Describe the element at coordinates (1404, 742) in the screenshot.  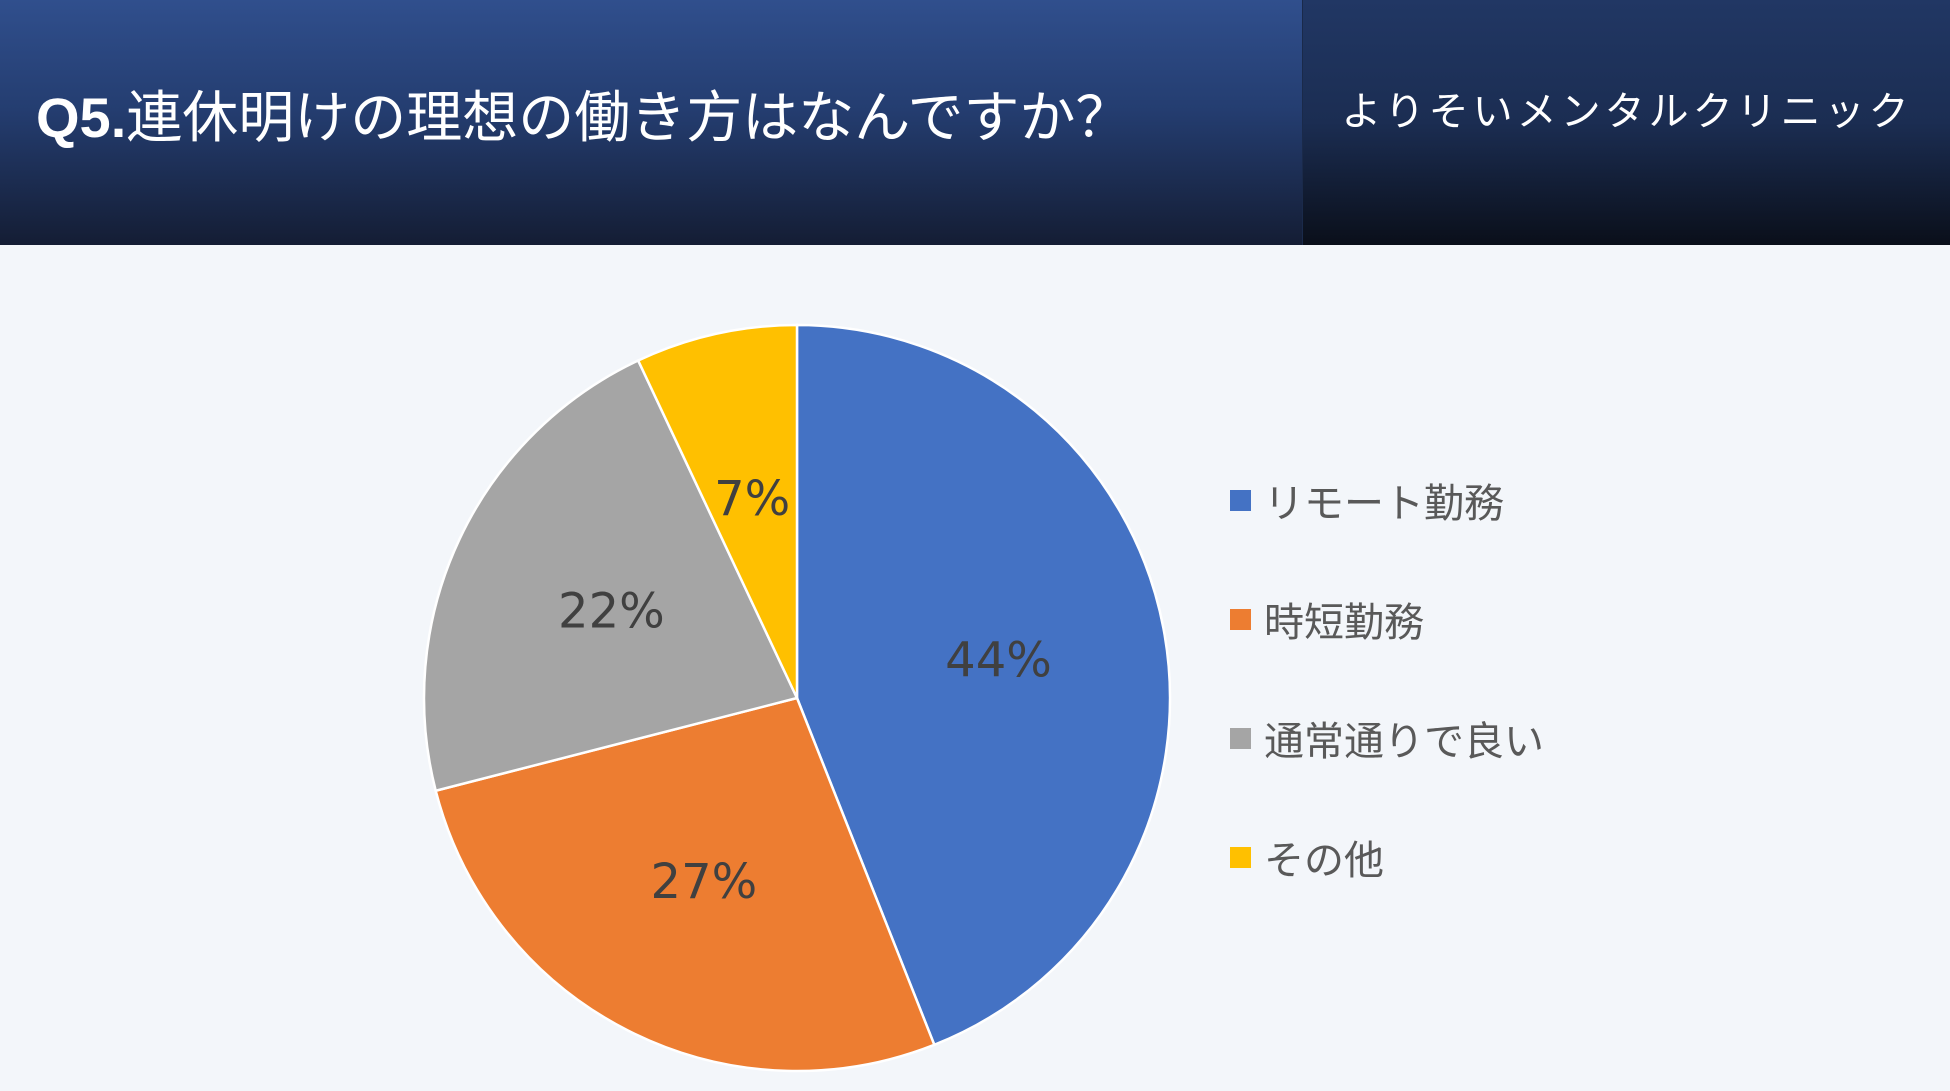
I see `legend-label-3: 通常通りで良い` at that location.